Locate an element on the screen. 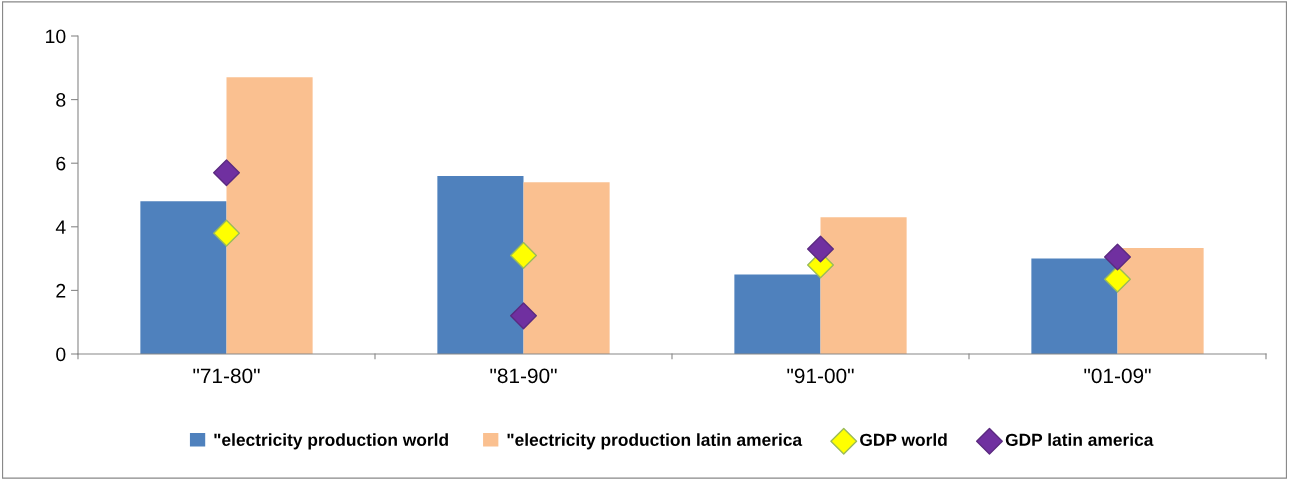  y-tick-label: 0 is located at coordinates (61, 354).